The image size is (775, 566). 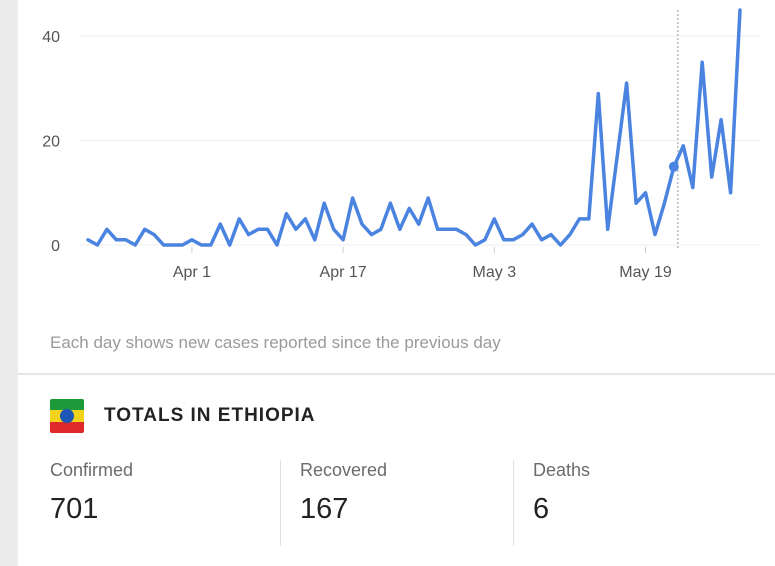 I want to click on y-tick-label: 0, so click(x=55, y=246).